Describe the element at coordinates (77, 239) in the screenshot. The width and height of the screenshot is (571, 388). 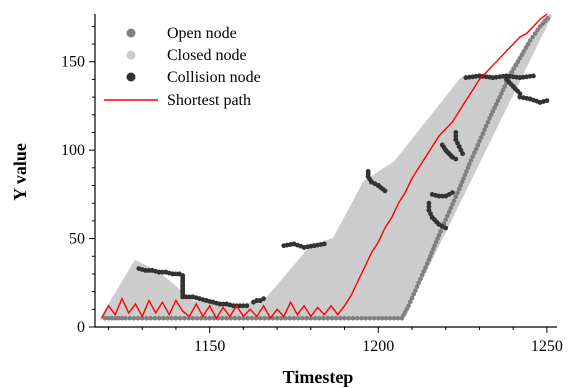
I see `y-tick-label: 50` at that location.